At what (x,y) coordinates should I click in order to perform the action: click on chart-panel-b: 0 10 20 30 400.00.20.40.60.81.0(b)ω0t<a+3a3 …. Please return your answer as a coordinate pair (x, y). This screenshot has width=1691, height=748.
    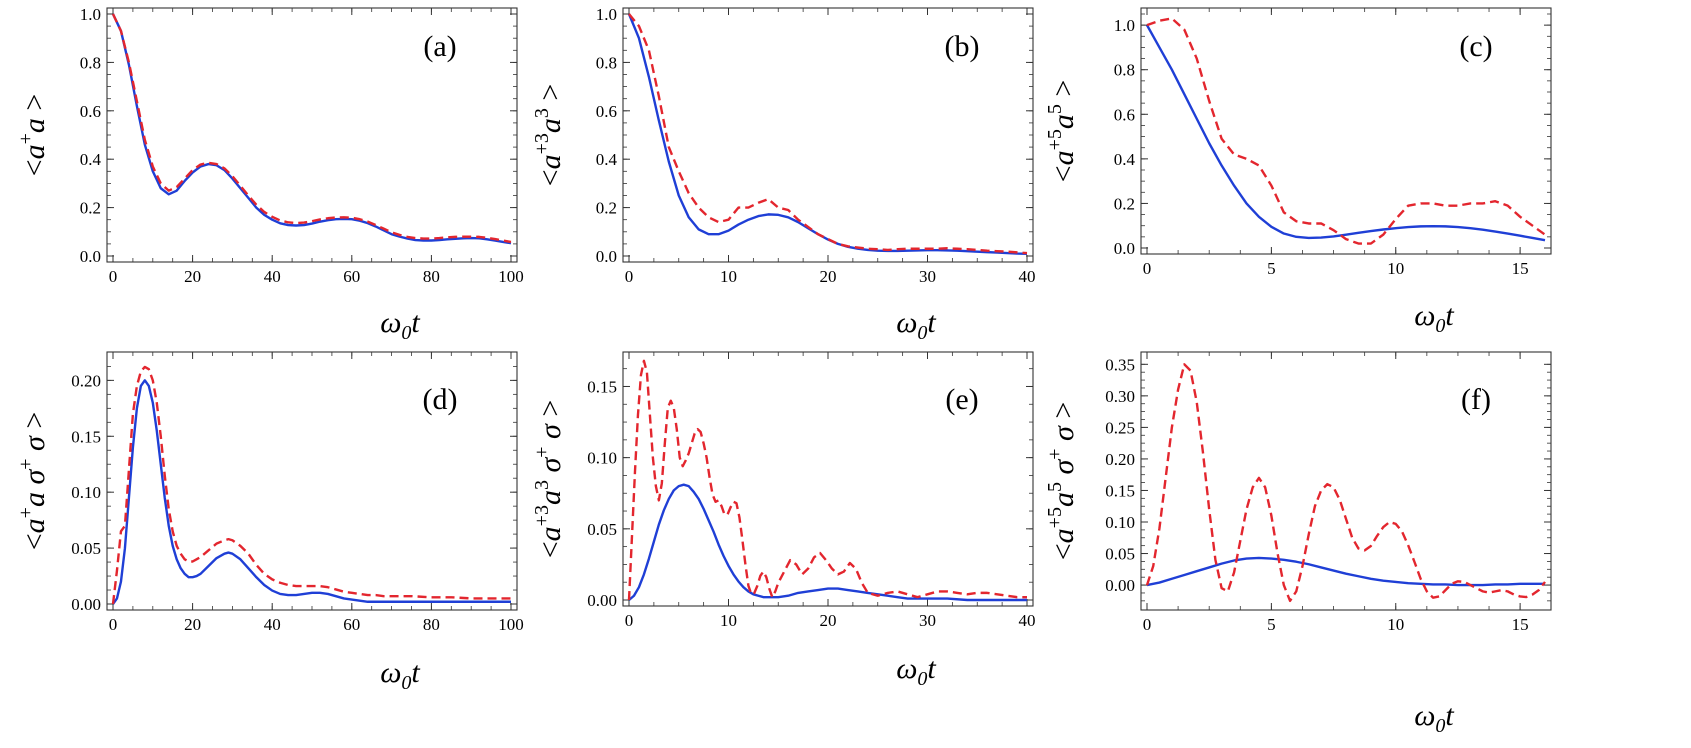
    Looking at the image, I should click on (783, 174).